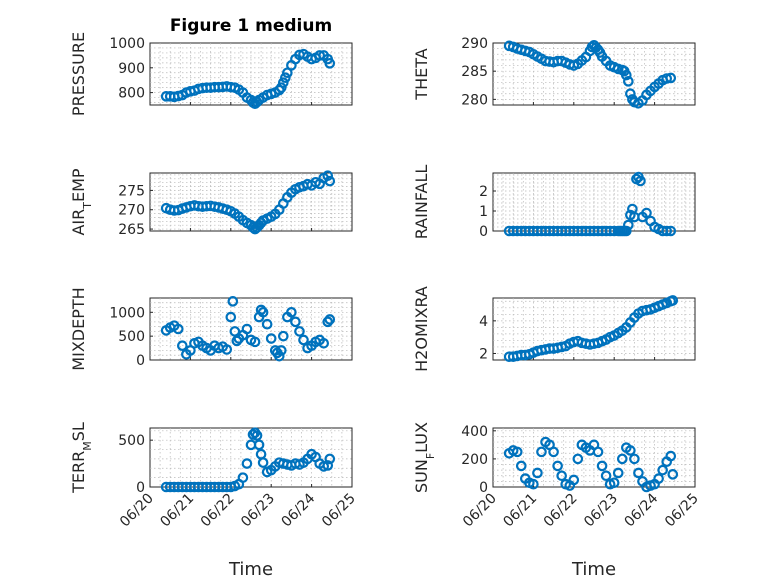  Describe the element at coordinates (131, 211) in the screenshot. I see `y-tick-label: 270` at that location.